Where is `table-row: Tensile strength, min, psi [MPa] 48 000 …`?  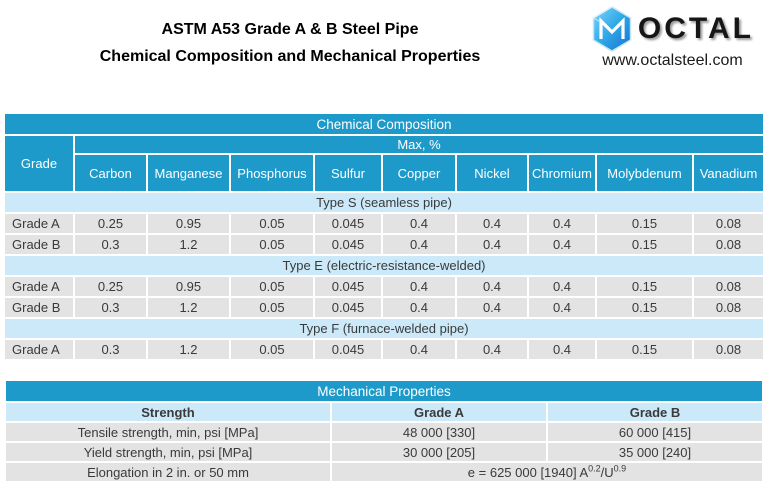 table-row: Tensile strength, min, psi [MPa] 48 000 … is located at coordinates (384, 432).